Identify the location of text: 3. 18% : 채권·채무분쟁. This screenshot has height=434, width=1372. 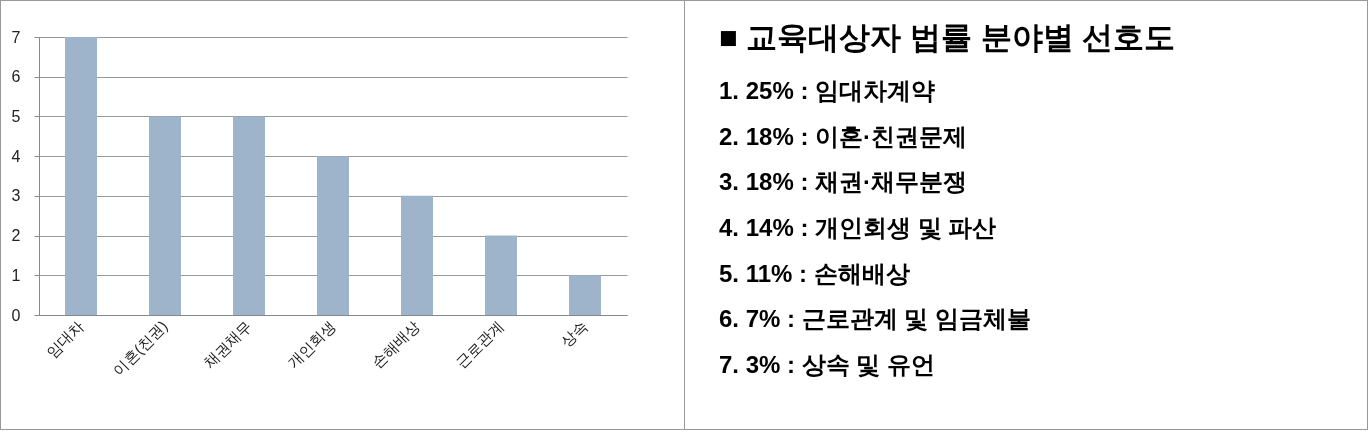
(843, 182).